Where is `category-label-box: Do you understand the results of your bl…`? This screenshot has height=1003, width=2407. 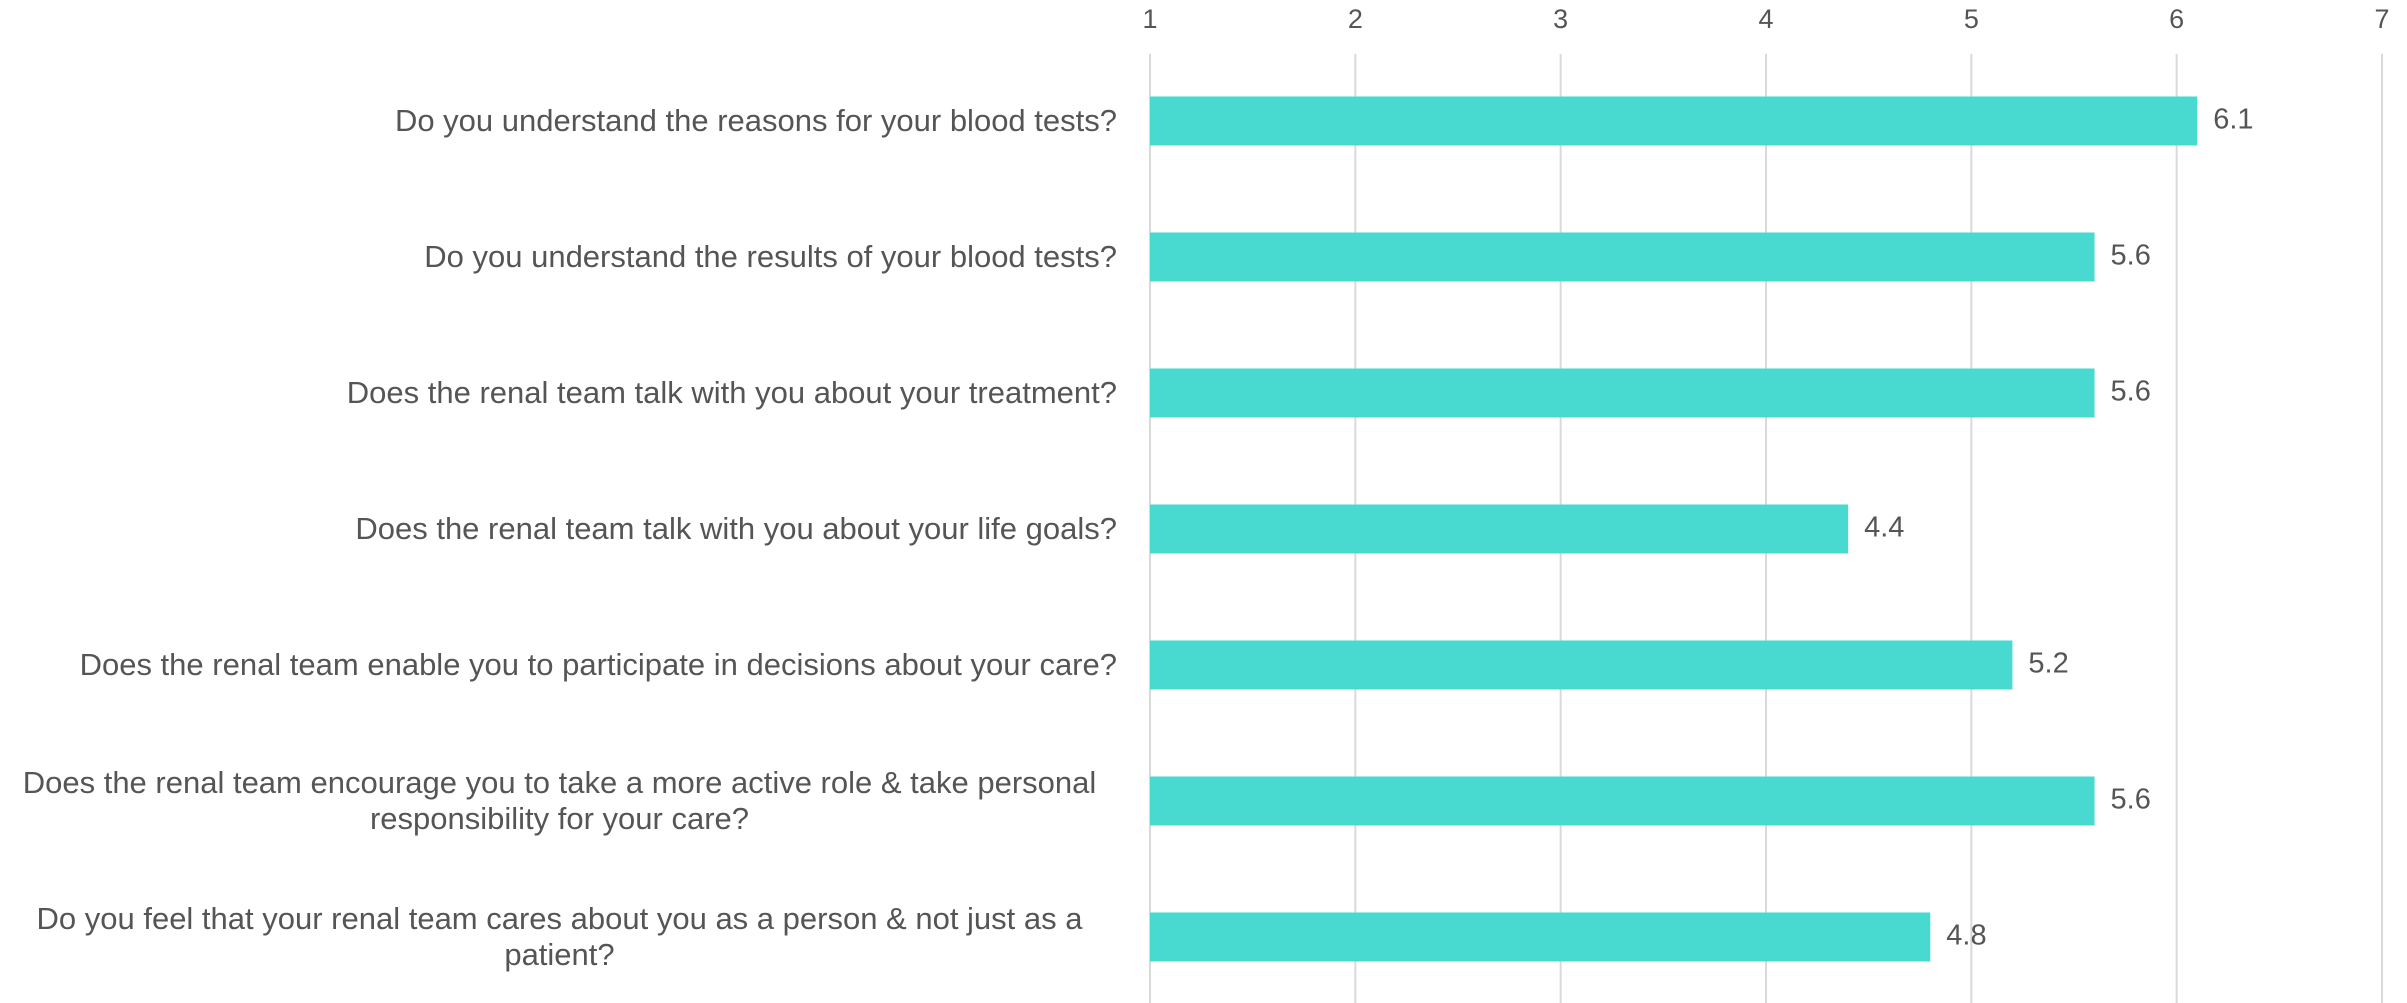
category-label-box: Do you understand the results of your bl… is located at coordinates (558, 257).